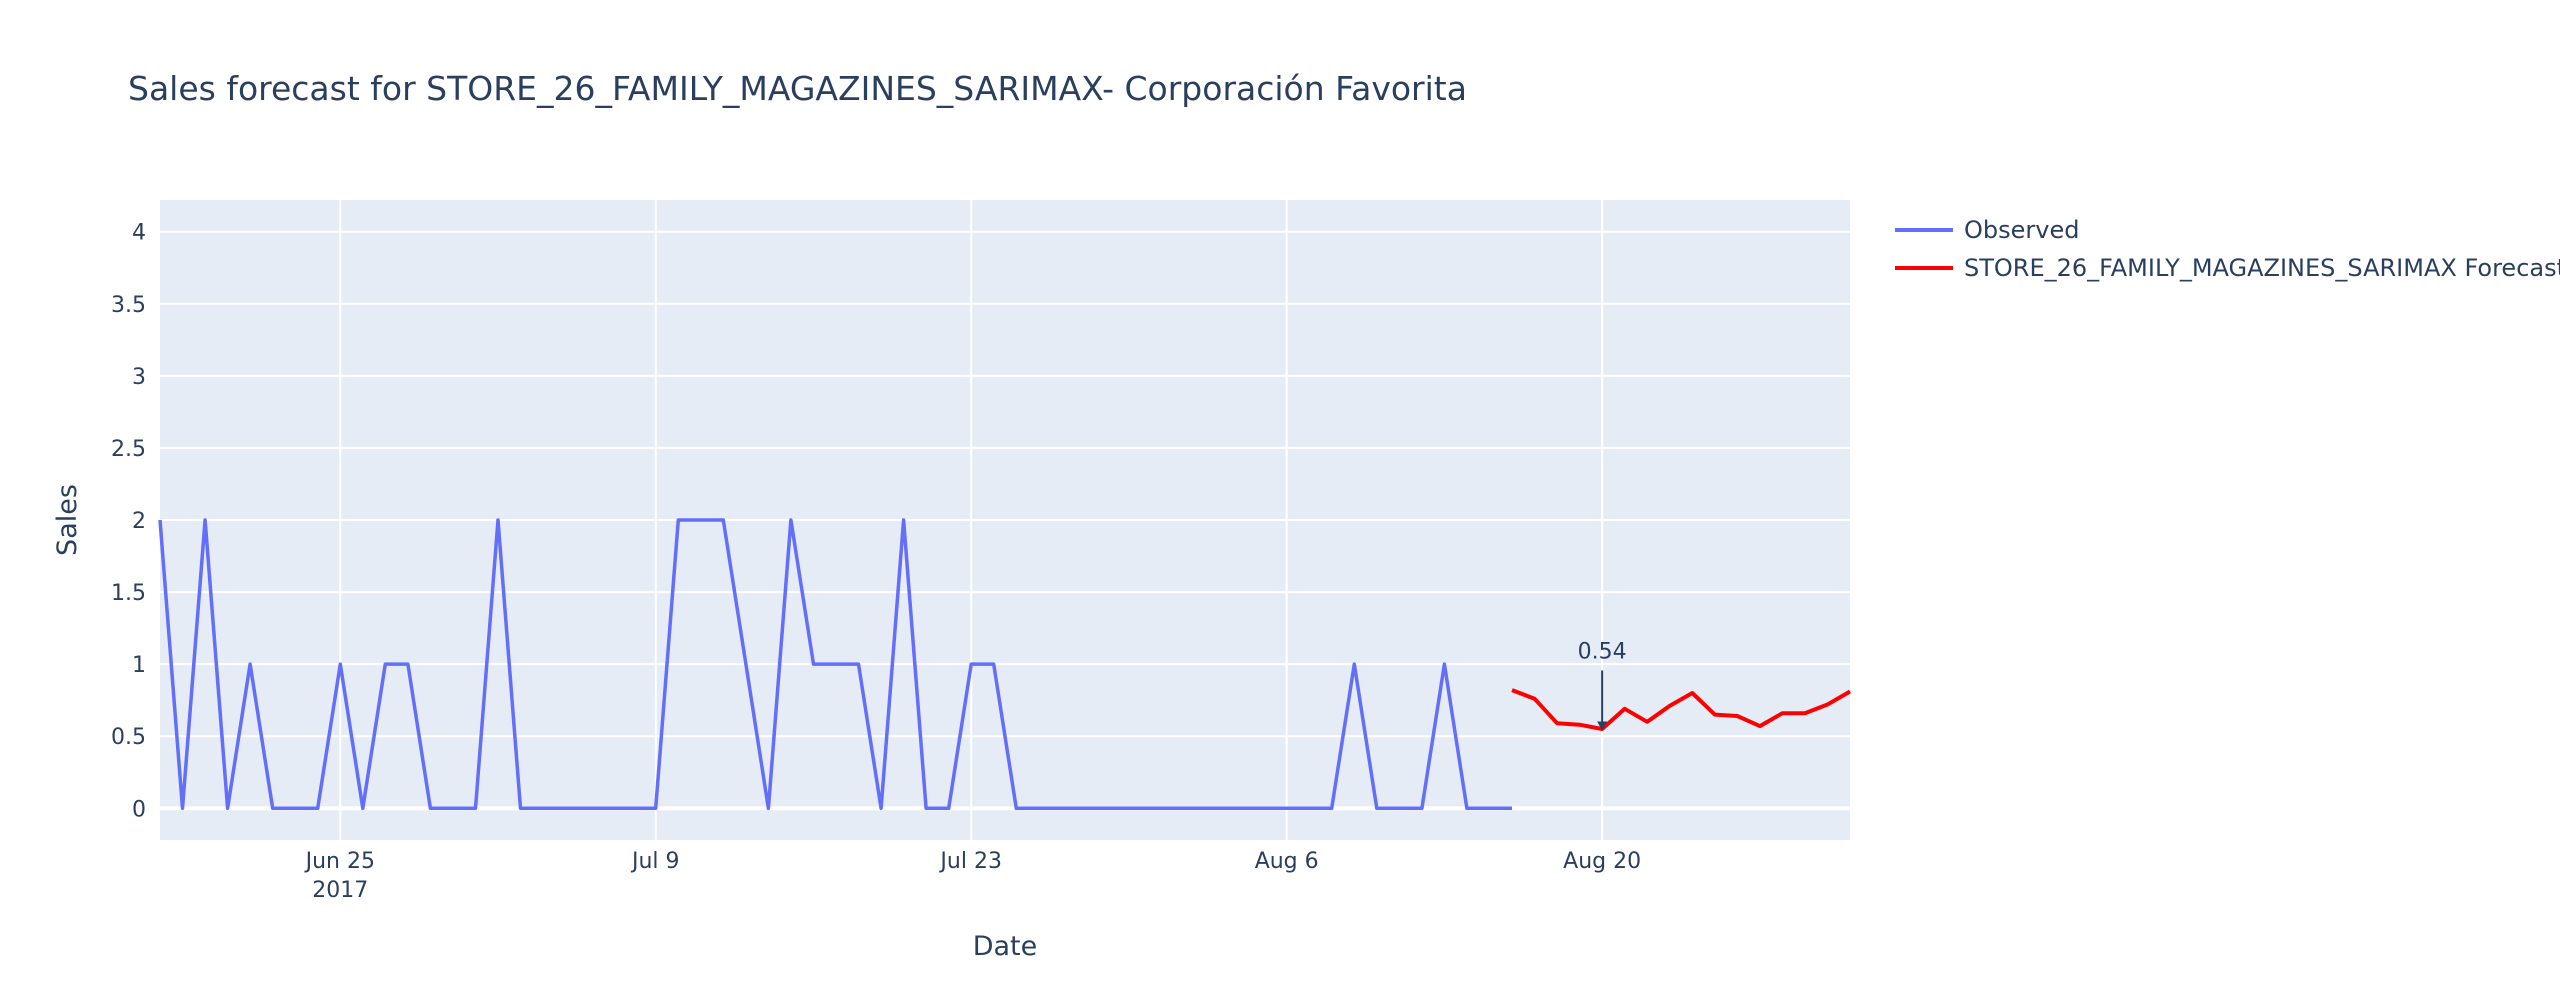 The image size is (2560, 1000). Describe the element at coordinates (139, 665) in the screenshot. I see `y-tick-label: 1` at that location.